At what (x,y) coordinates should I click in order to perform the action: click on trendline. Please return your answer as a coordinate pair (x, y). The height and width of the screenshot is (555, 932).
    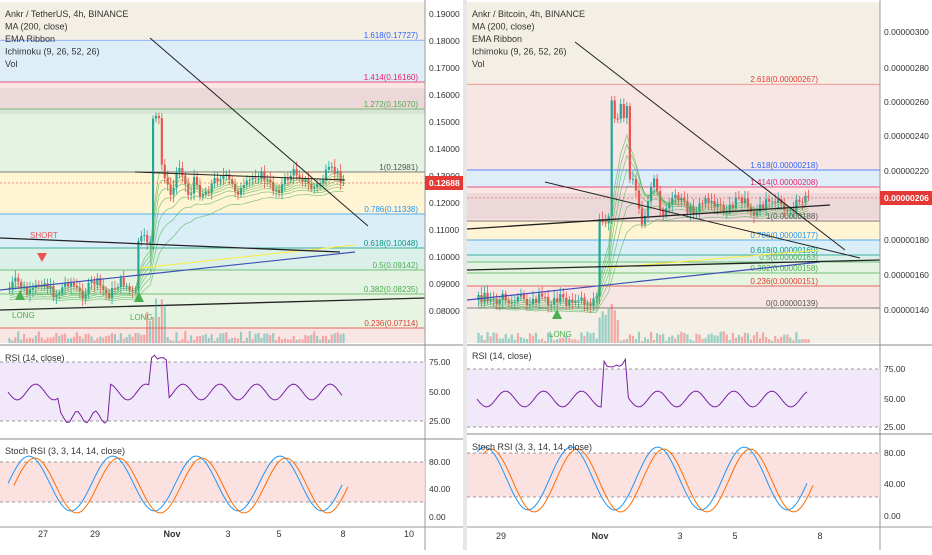
    Looking at the image, I should click on (702, 220).